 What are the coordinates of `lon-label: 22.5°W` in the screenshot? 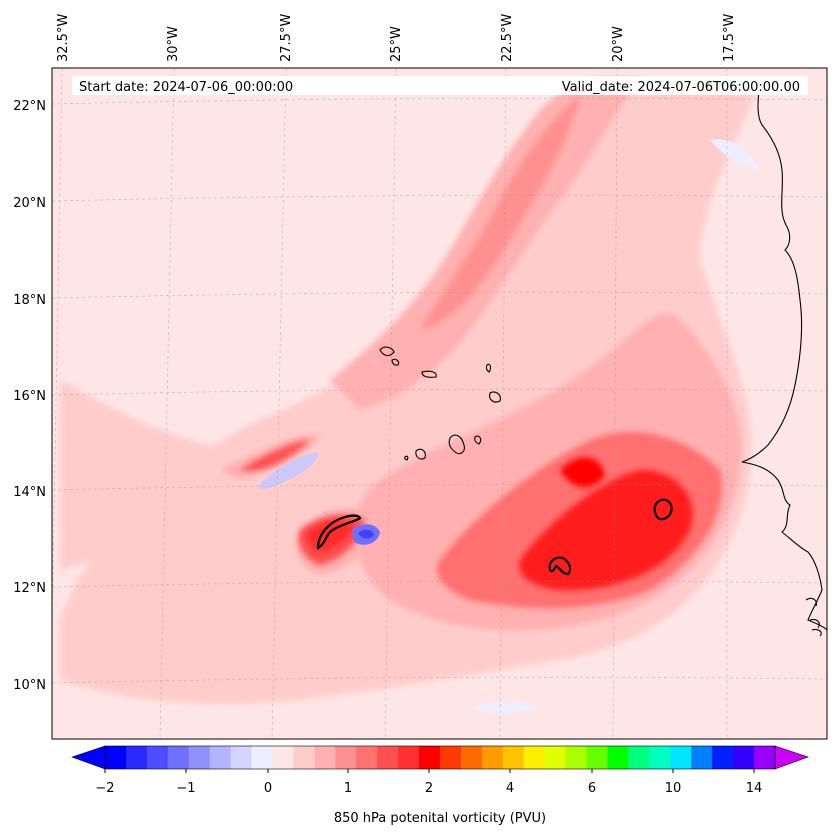 It's located at (507, 38).